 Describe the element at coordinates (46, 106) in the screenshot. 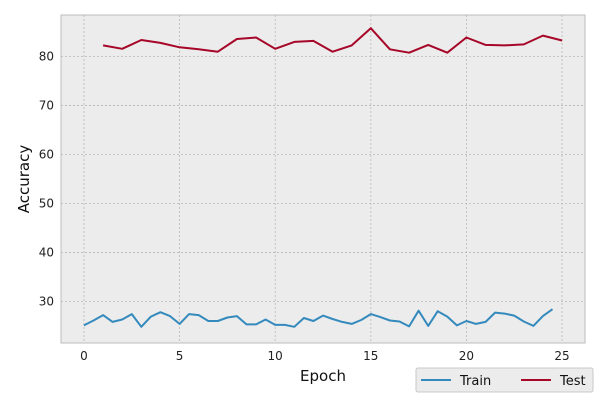

I see `y-tick-label: 70` at that location.